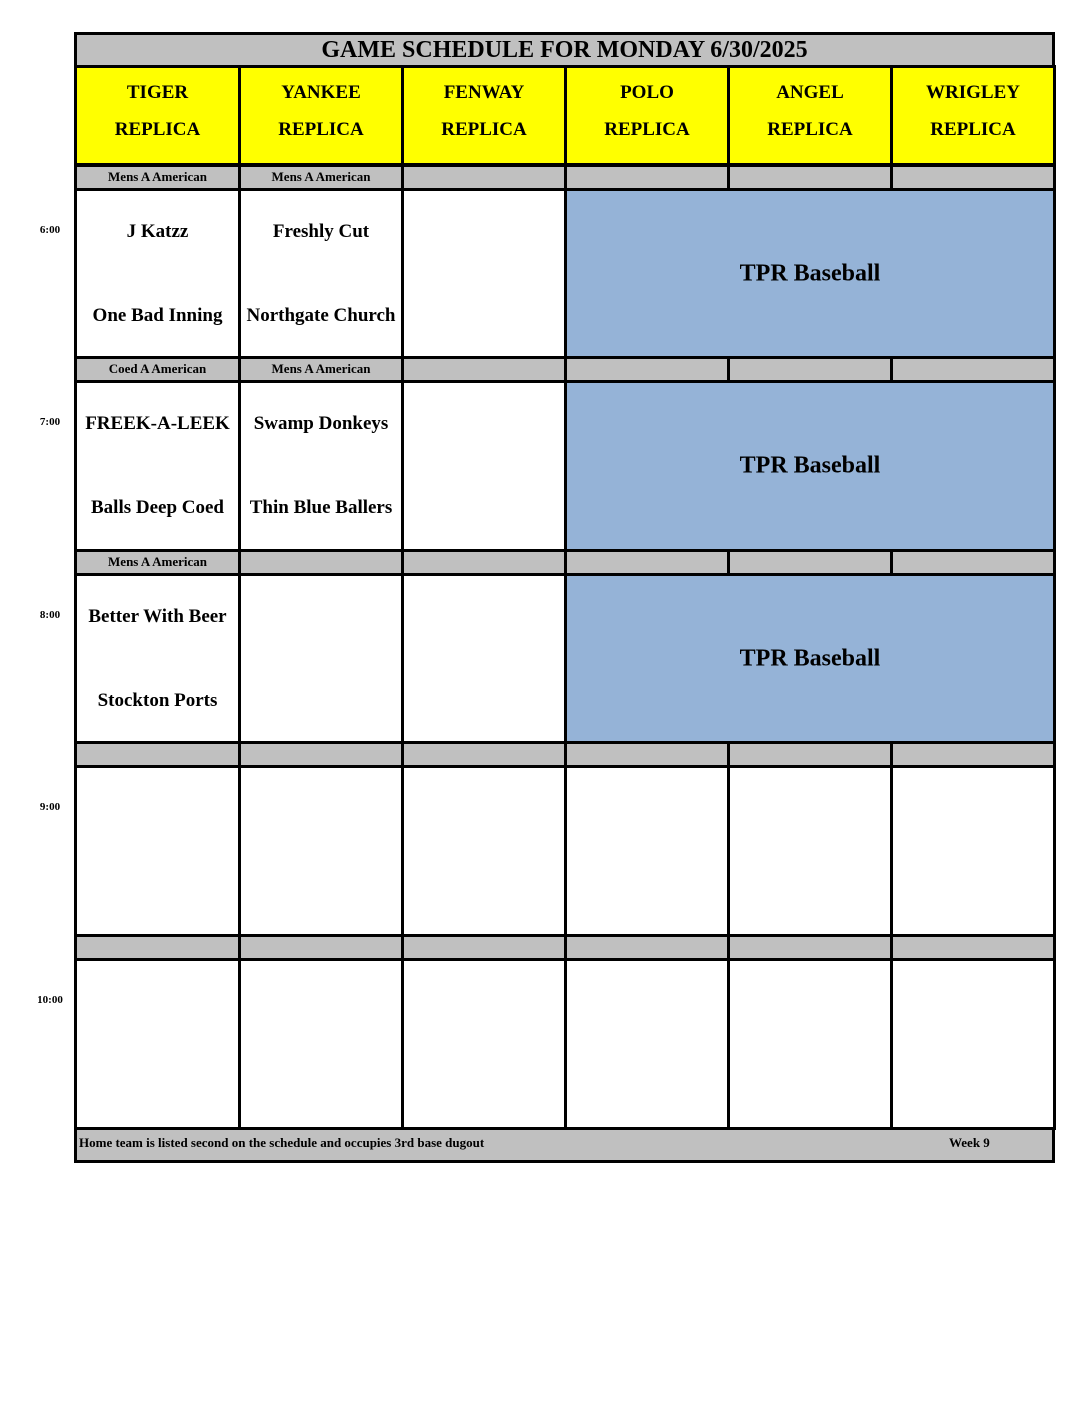  I want to click on field-name: WRIGLEY, so click(973, 92).